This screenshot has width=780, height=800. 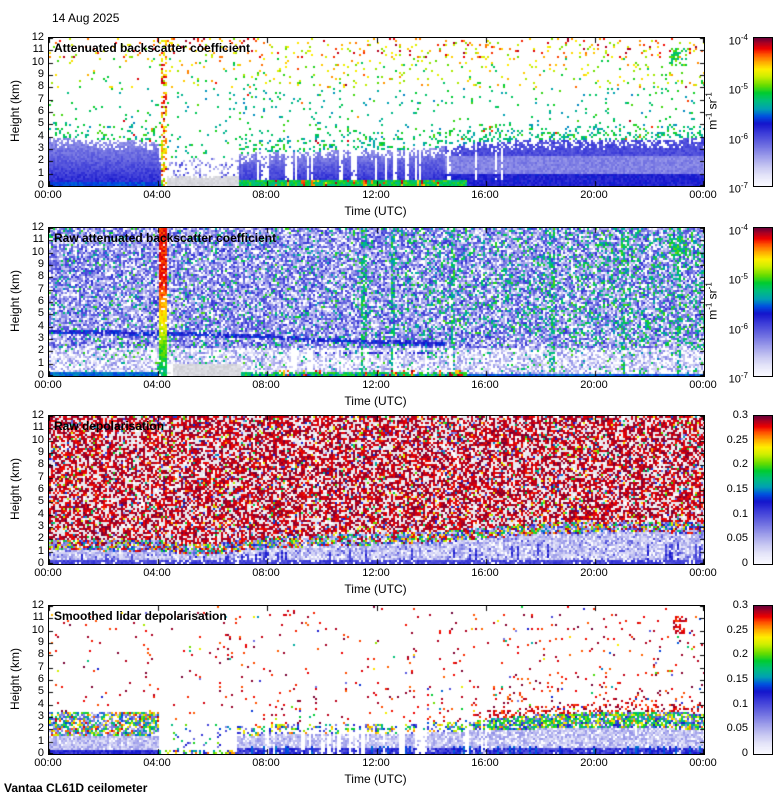 I want to click on date-title: 14 Aug 2025, so click(x=86, y=18).